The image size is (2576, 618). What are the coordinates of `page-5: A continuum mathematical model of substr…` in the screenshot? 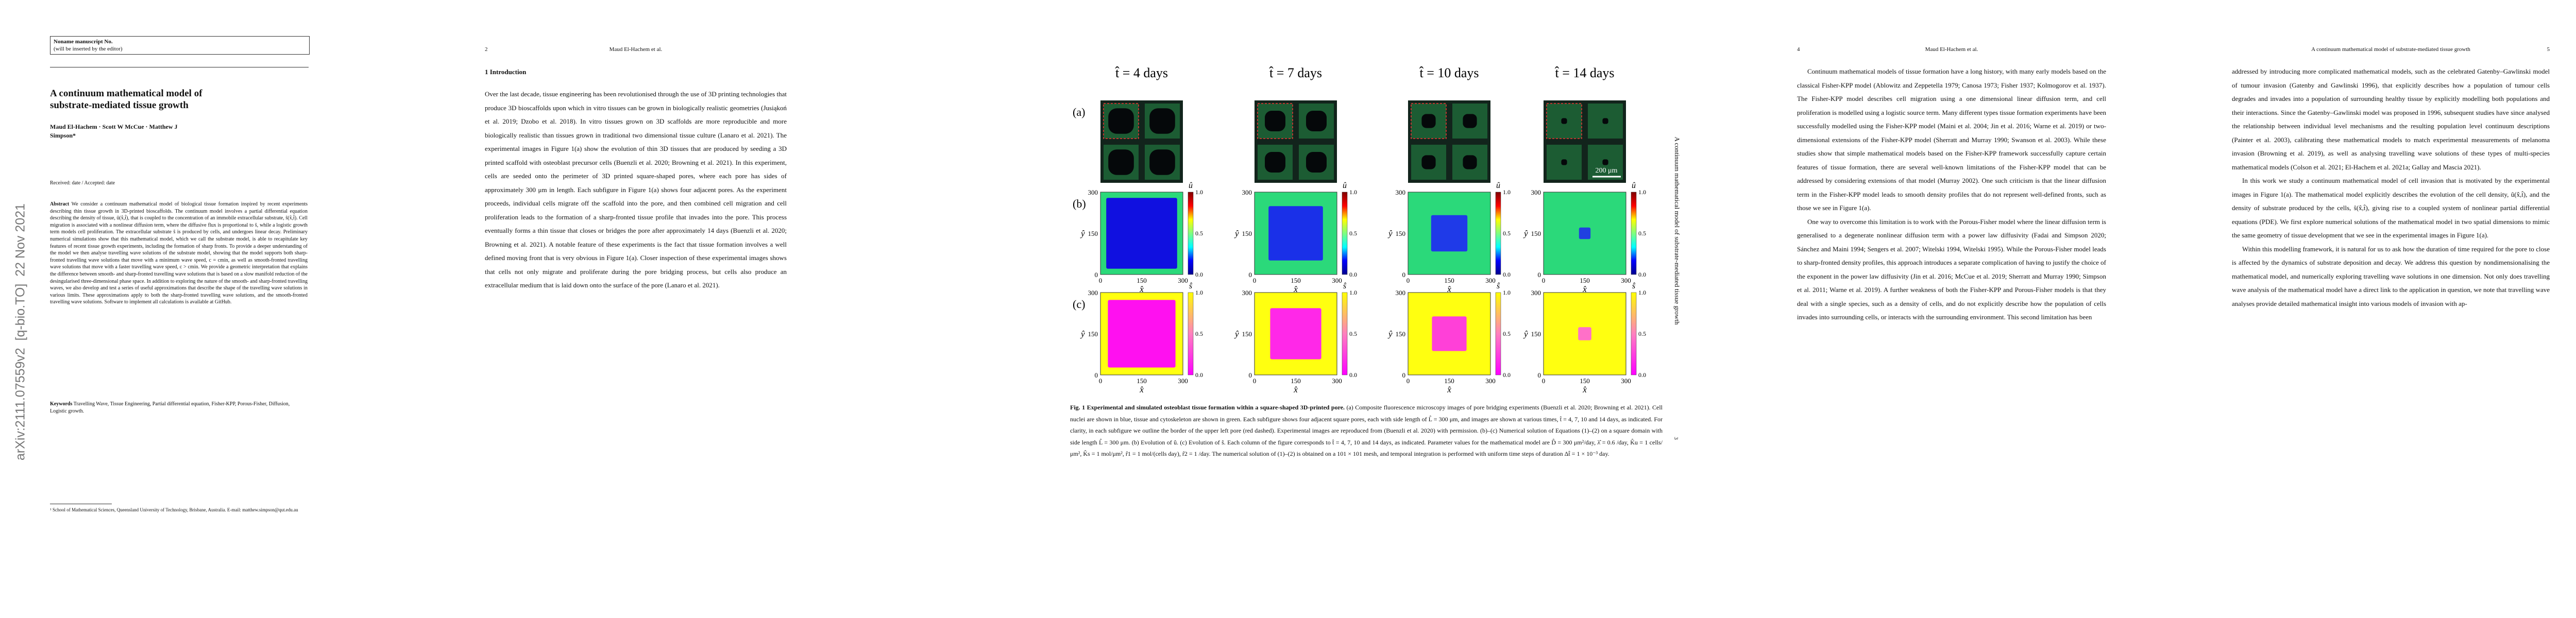 It's located at (2391, 316).